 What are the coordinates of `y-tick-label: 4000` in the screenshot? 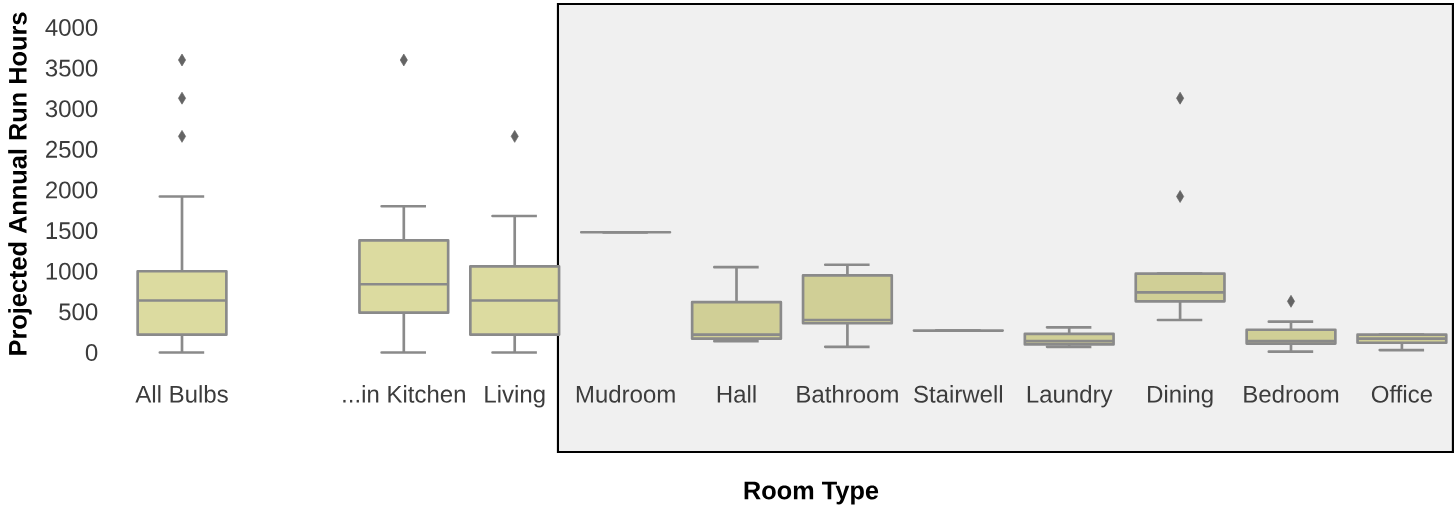 It's located at (71, 27).